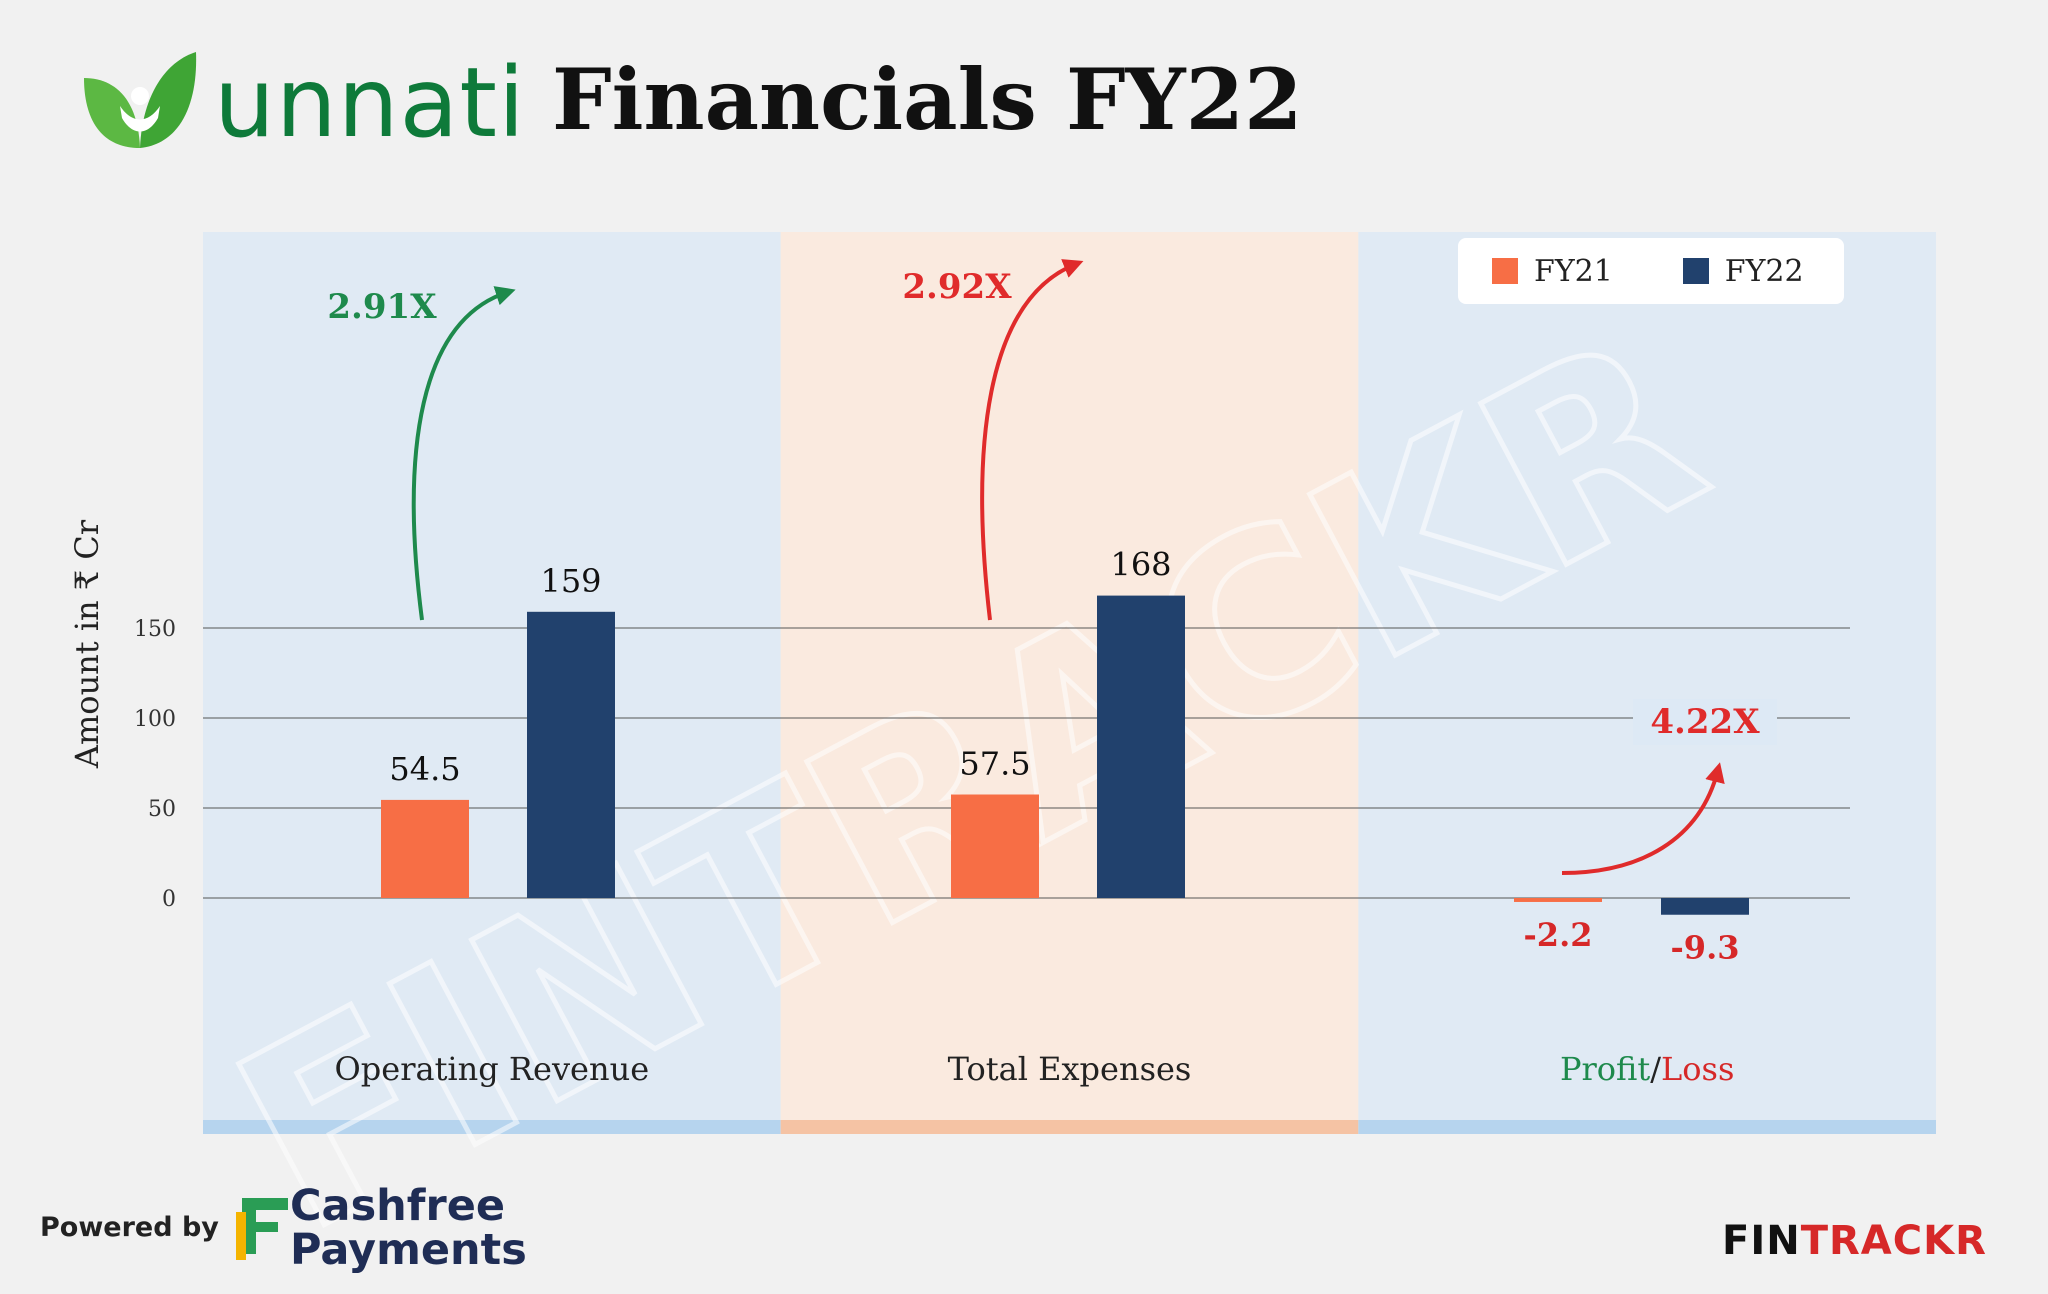 The height and width of the screenshot is (1294, 2048). Describe the element at coordinates (994, 764) in the screenshot. I see `data-label: 57.5` at that location.